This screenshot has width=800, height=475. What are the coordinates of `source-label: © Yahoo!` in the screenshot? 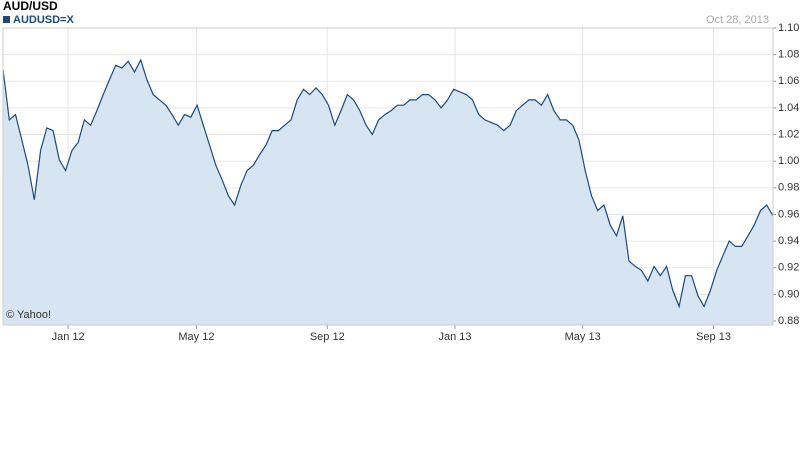 It's located at (28, 315).